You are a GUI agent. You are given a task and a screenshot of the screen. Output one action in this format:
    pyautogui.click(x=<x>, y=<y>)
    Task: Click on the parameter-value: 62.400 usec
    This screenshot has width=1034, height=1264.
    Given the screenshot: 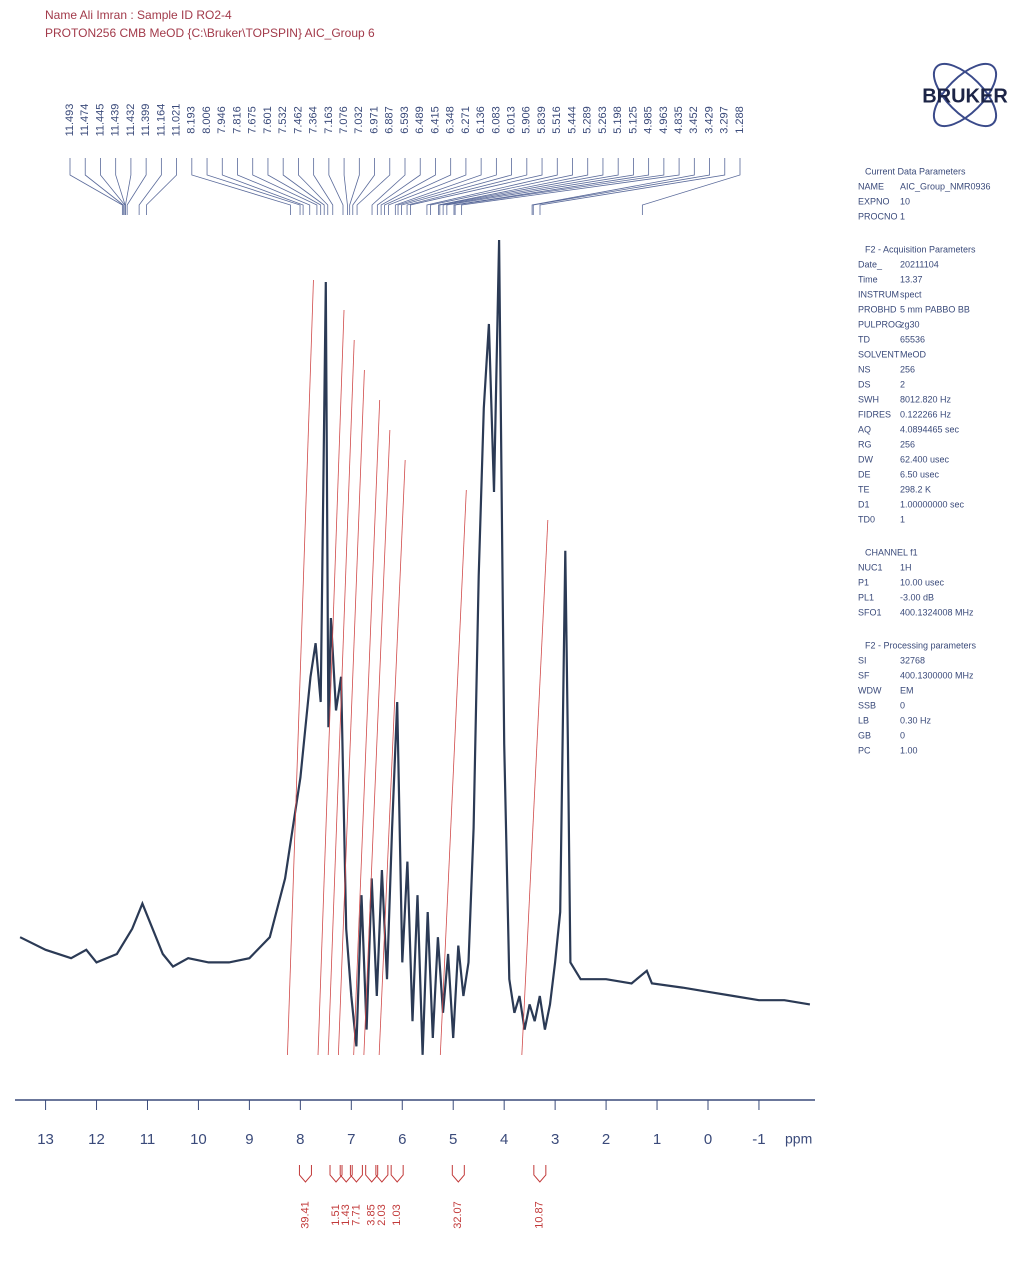 What is the action you would take?
    pyautogui.click(x=925, y=459)
    